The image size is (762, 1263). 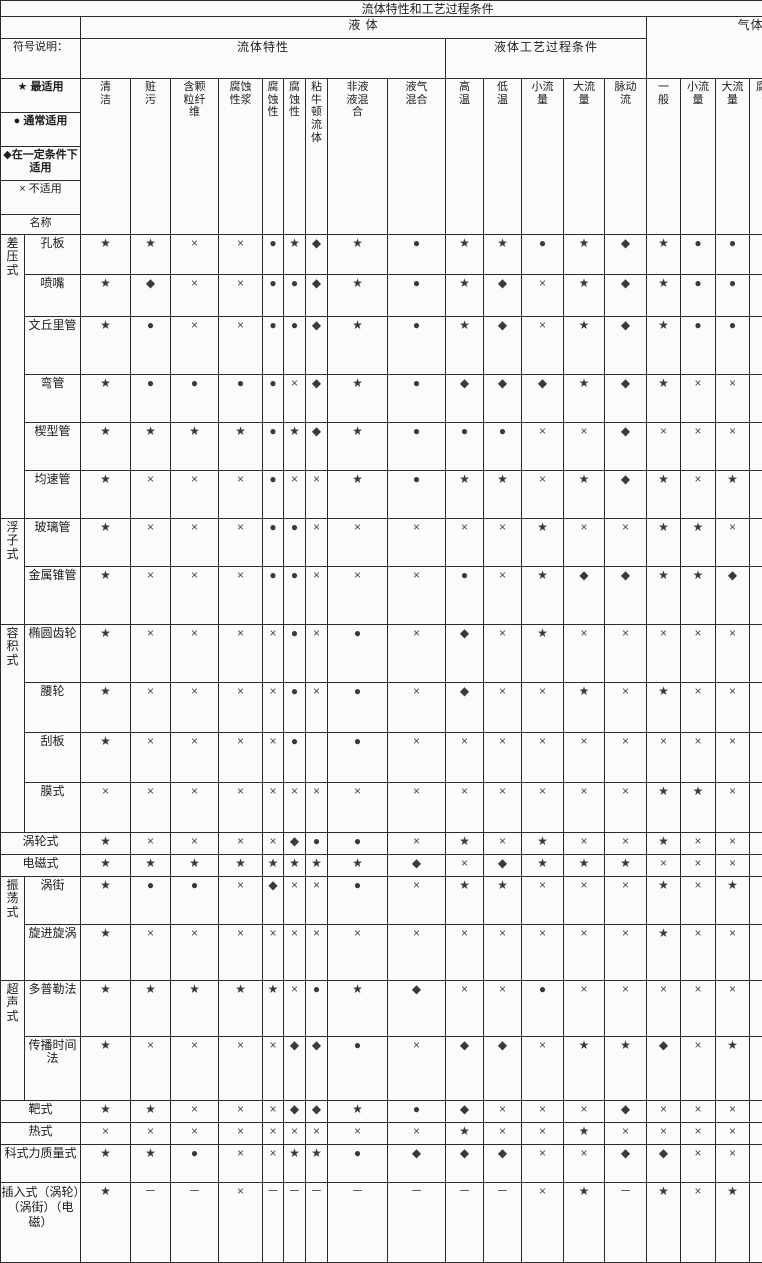 I want to click on cell-7-1: ×, so click(x=151, y=596).